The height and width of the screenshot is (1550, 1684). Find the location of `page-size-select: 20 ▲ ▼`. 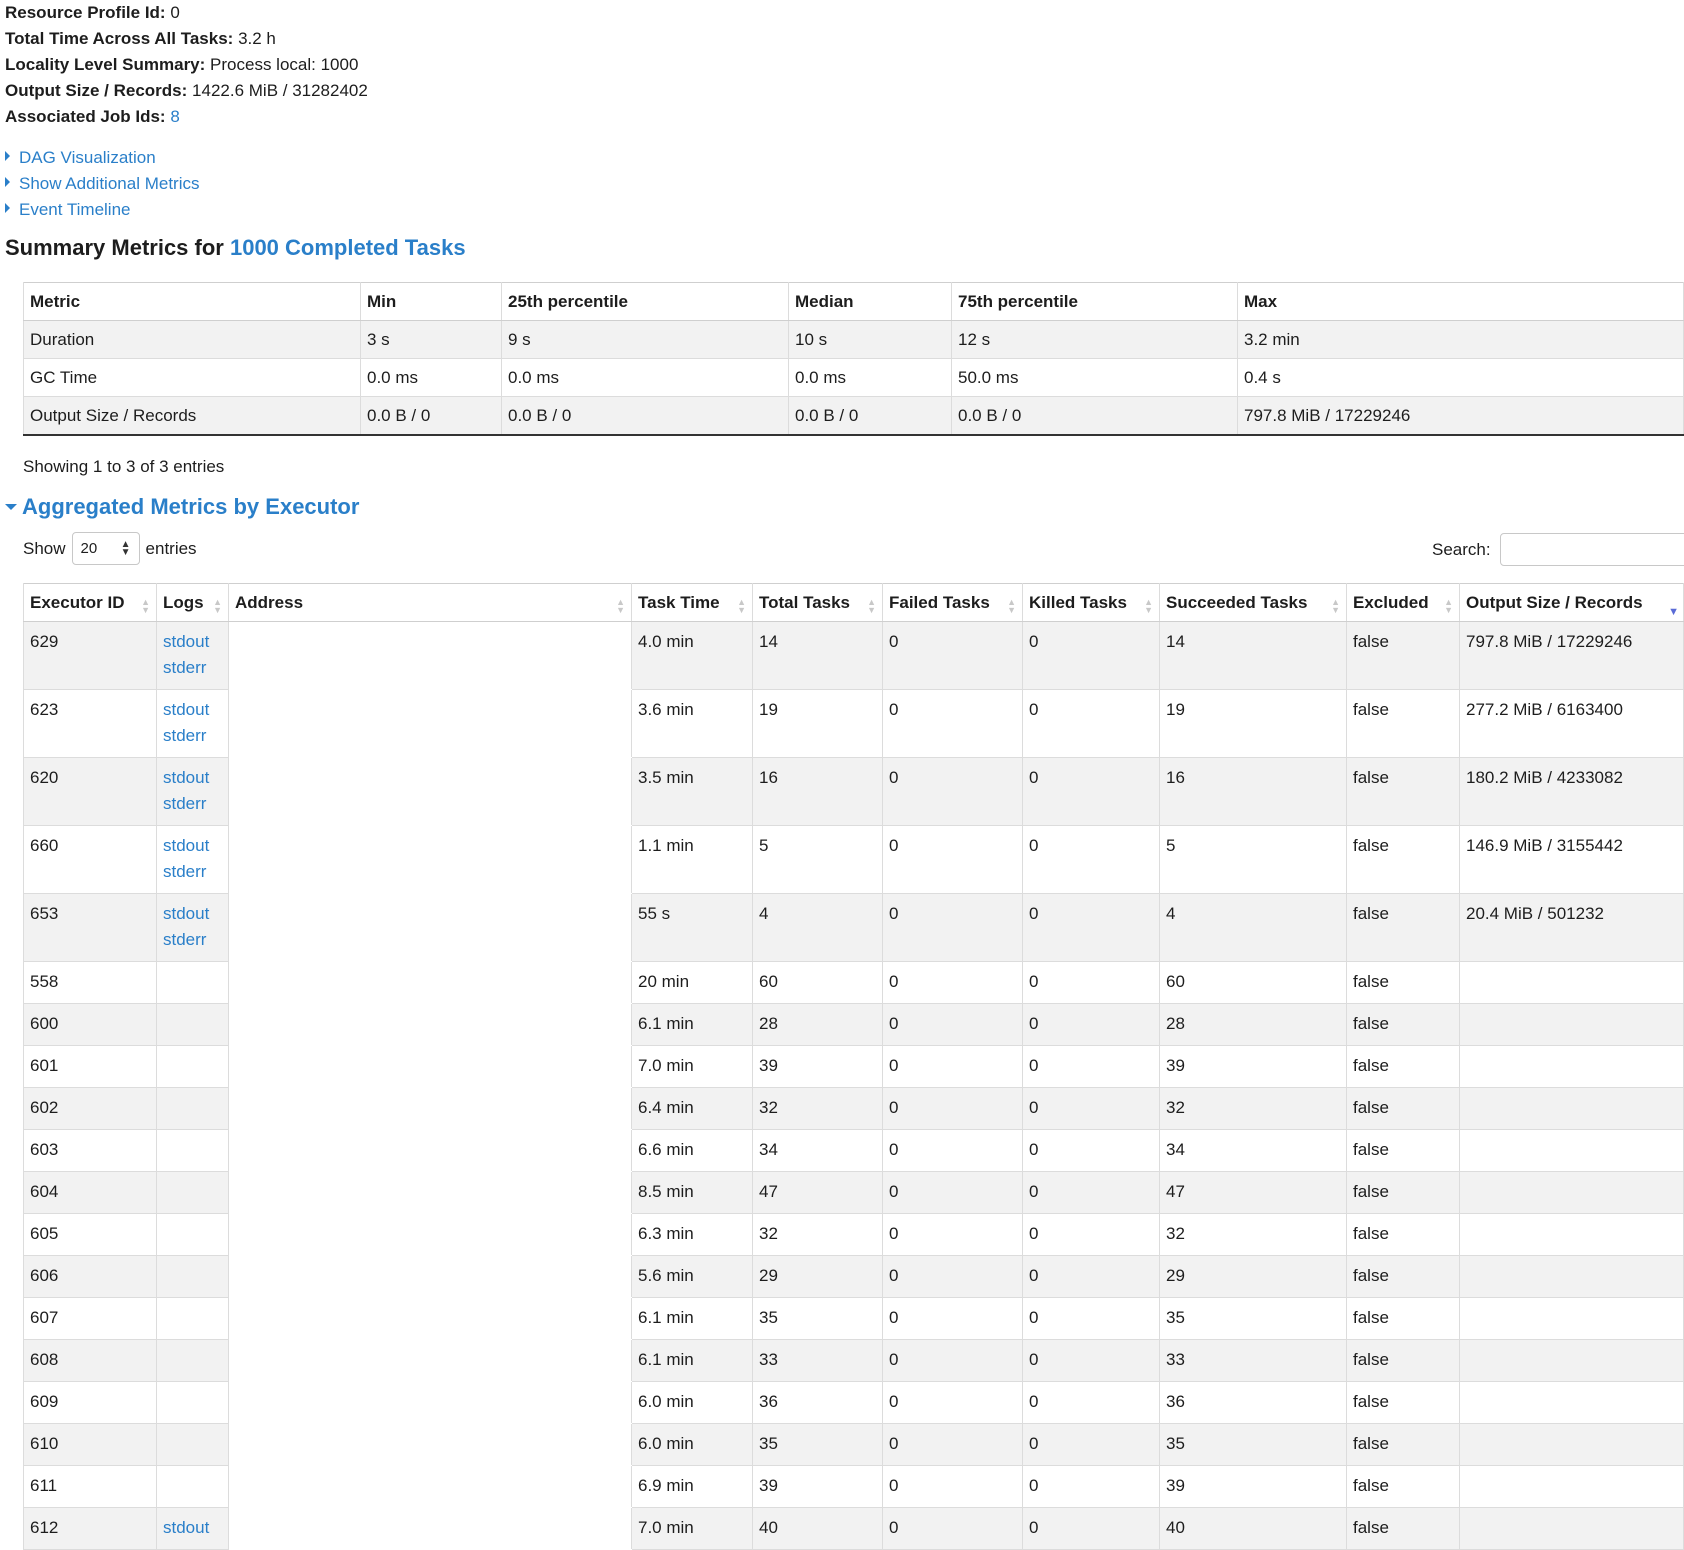

page-size-select: 20 ▲ ▼ is located at coordinates (105, 548).